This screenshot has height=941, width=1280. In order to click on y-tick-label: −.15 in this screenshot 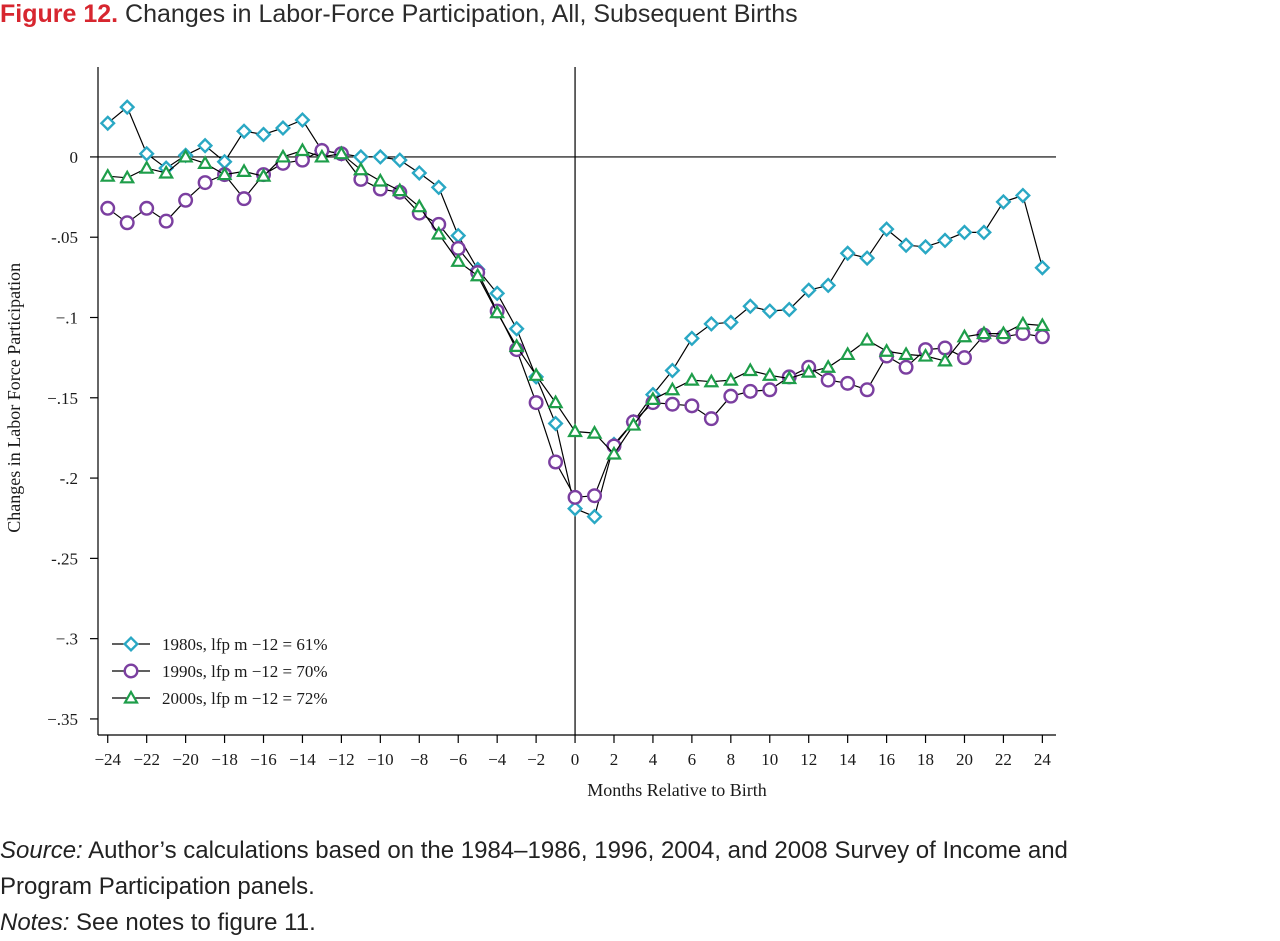, I will do `click(62, 398)`.